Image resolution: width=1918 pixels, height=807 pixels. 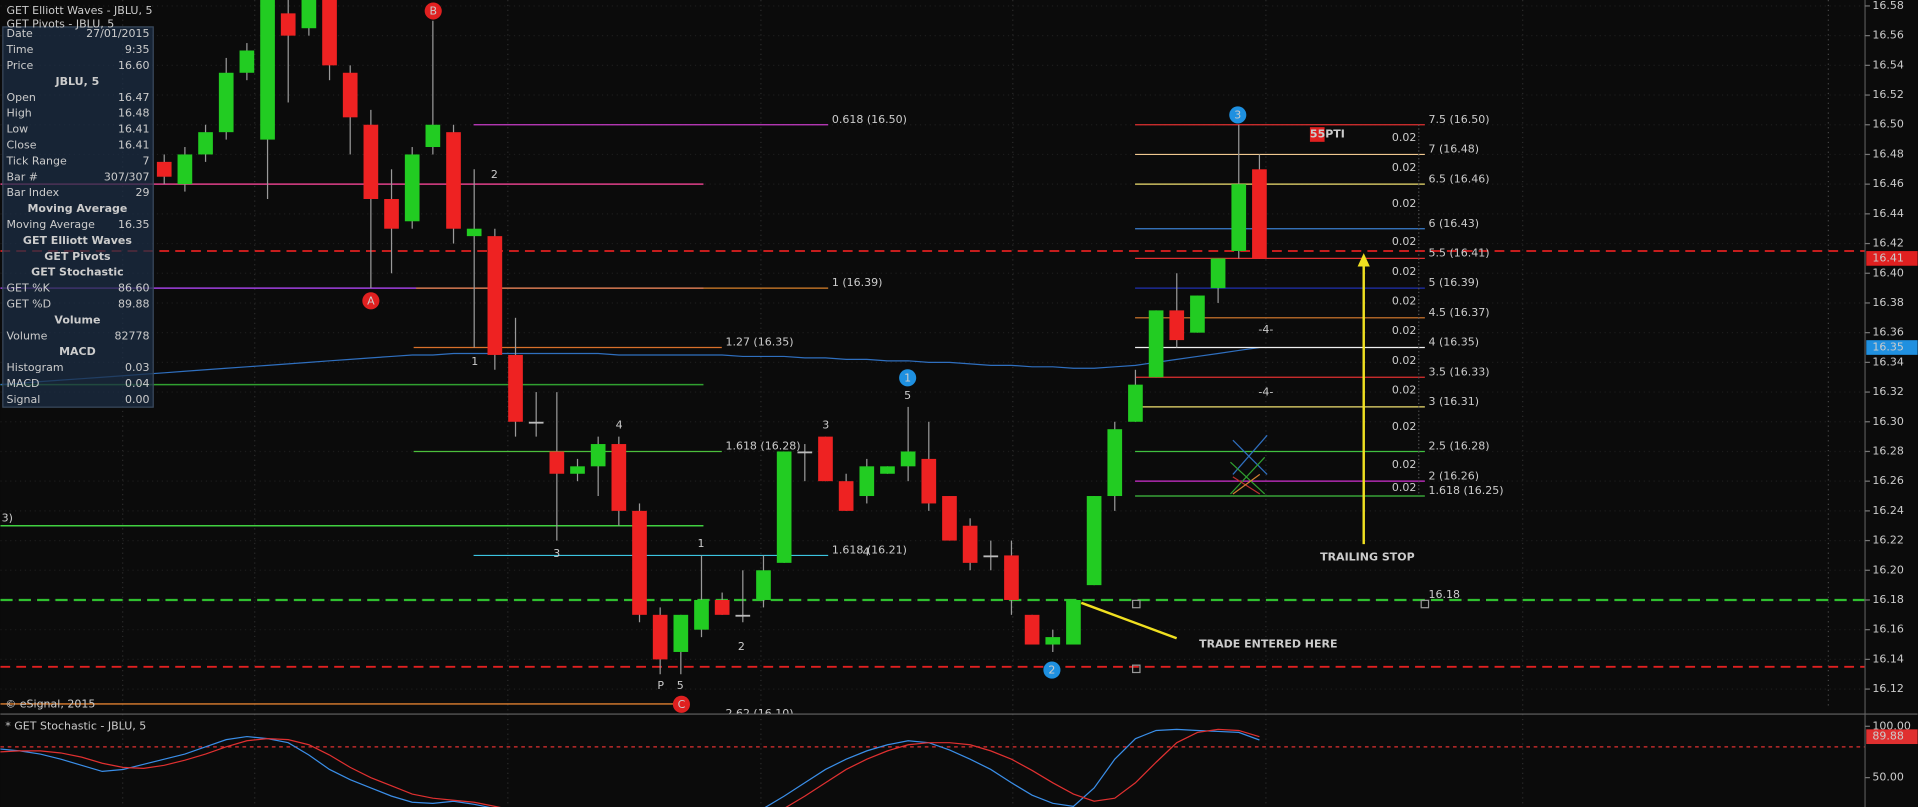 I want to click on stochastic-panel, so click(x=933, y=767).